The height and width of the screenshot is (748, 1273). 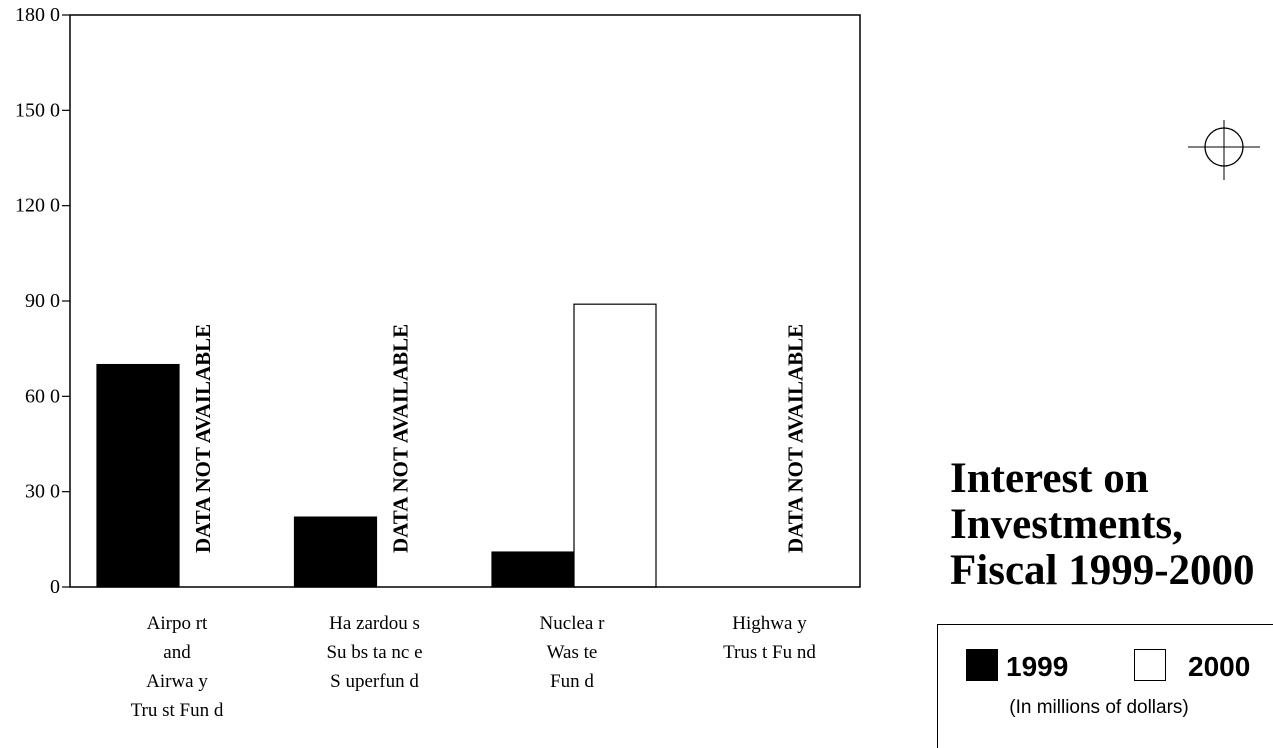 What do you see at coordinates (177, 623) in the screenshot?
I see `category-label: Airpo rt` at bounding box center [177, 623].